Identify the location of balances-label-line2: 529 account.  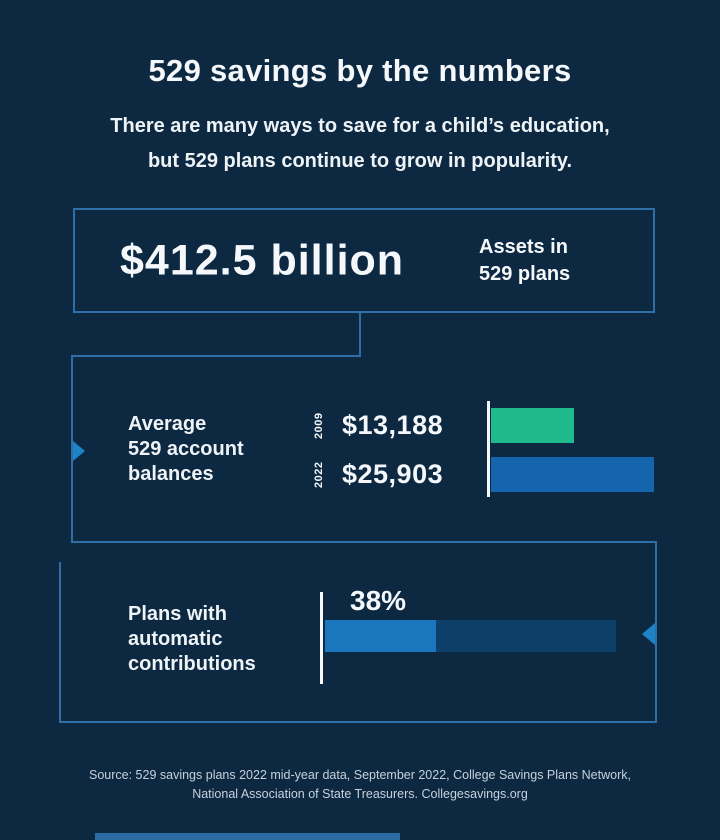
(186, 449).